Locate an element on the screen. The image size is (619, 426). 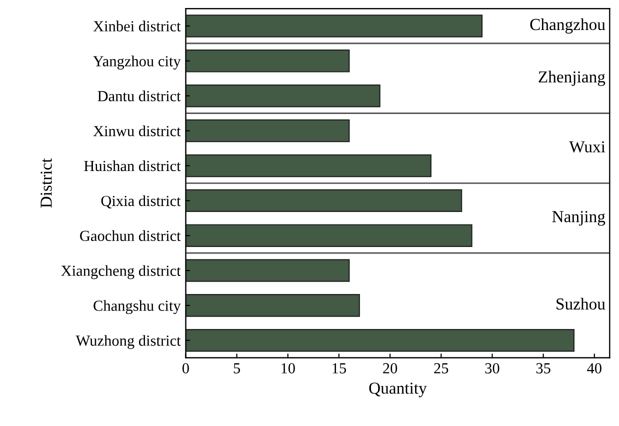
x-tick-label: 20 is located at coordinates (390, 368).